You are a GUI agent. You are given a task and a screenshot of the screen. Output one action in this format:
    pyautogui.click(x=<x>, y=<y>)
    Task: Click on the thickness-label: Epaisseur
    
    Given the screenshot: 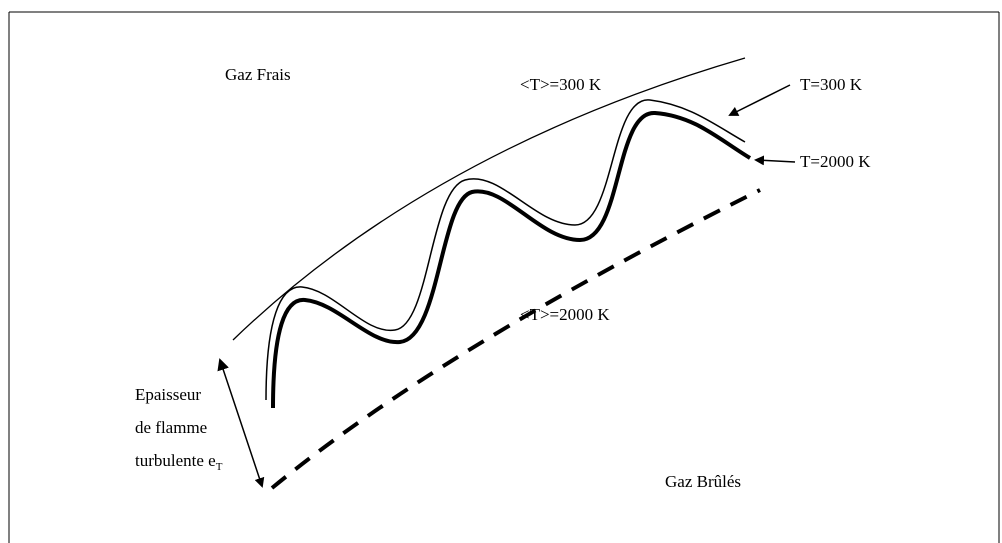 What is the action you would take?
    pyautogui.click(x=168, y=394)
    